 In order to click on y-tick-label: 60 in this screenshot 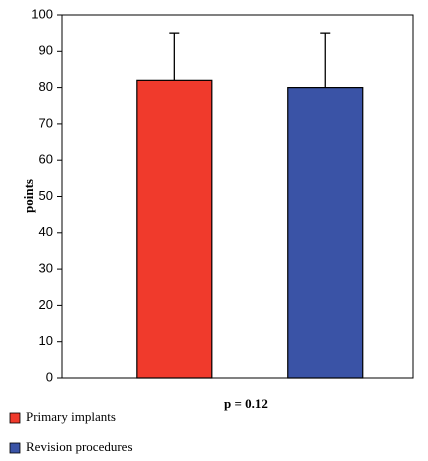, I will do `click(46, 159)`.